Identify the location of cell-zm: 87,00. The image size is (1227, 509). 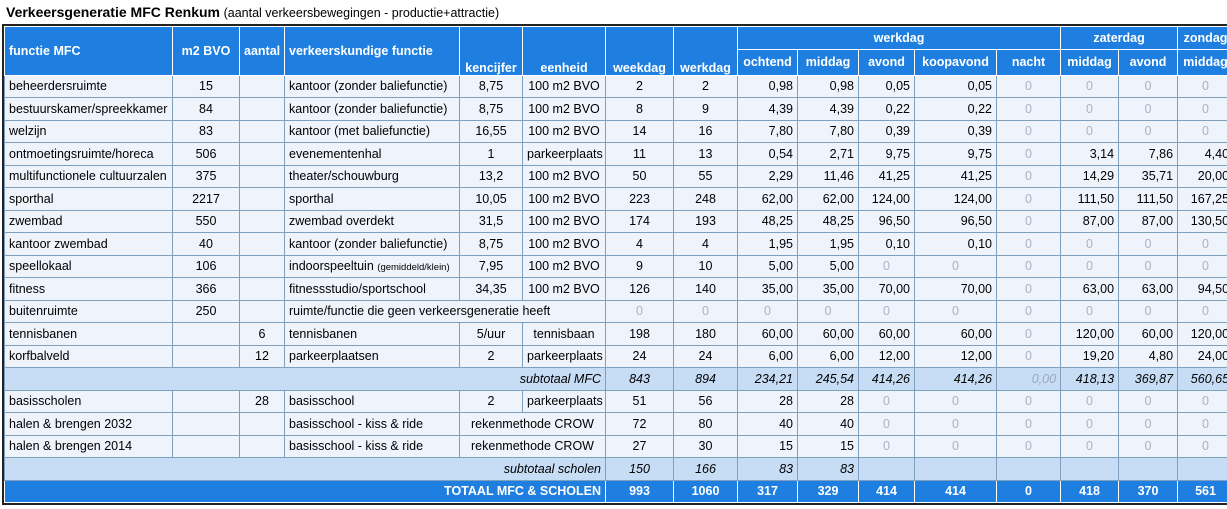
(1090, 221).